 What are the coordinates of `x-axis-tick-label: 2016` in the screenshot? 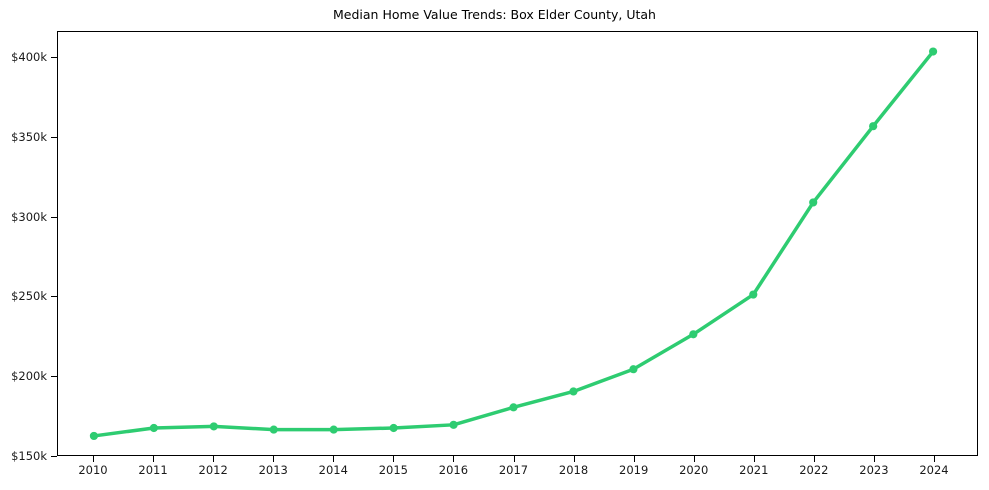 It's located at (453, 470).